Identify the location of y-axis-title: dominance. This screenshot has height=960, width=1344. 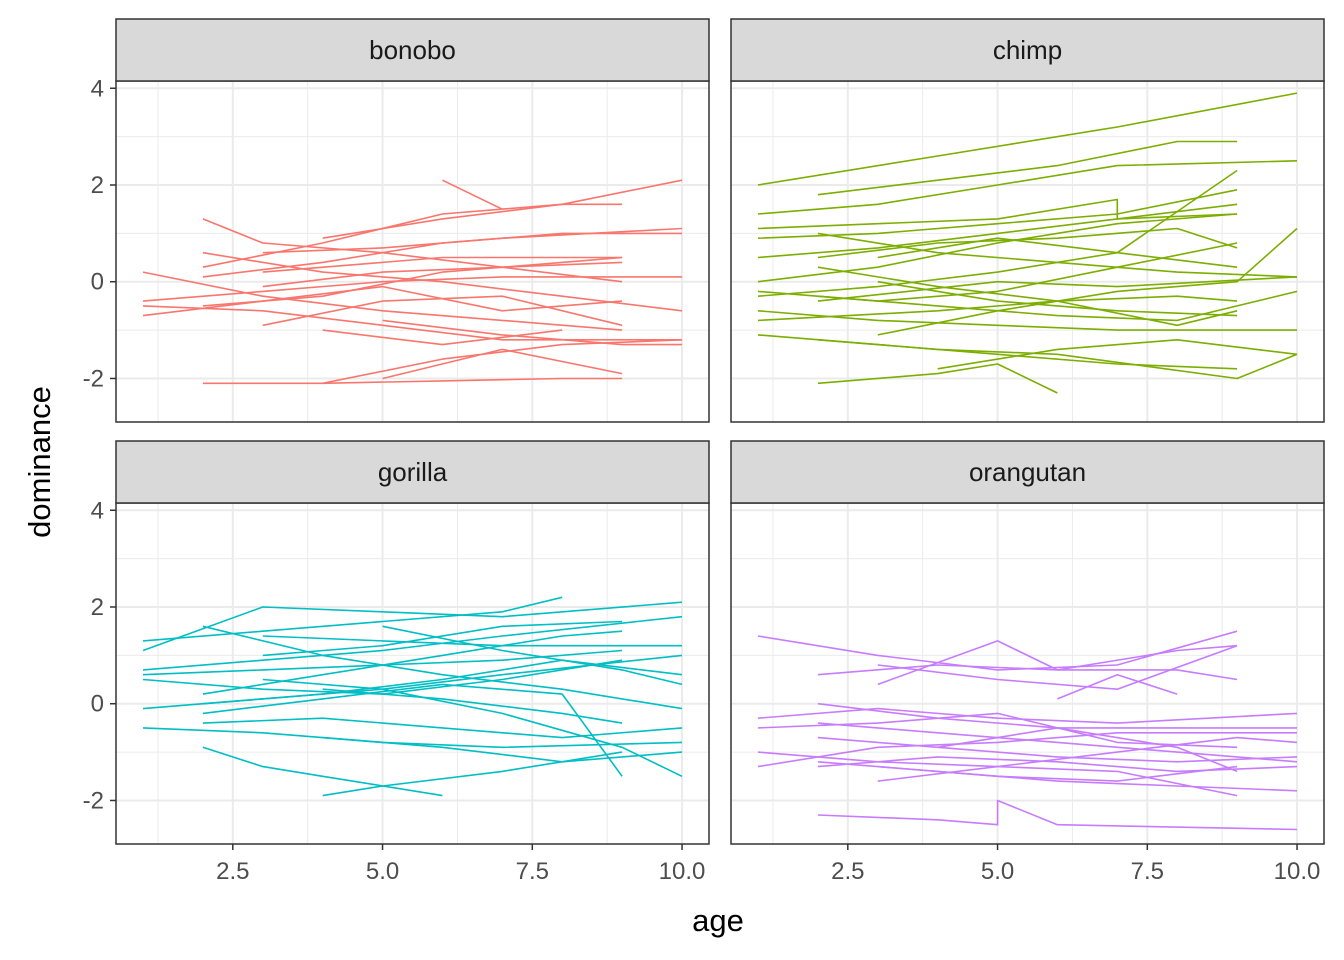
(39, 462).